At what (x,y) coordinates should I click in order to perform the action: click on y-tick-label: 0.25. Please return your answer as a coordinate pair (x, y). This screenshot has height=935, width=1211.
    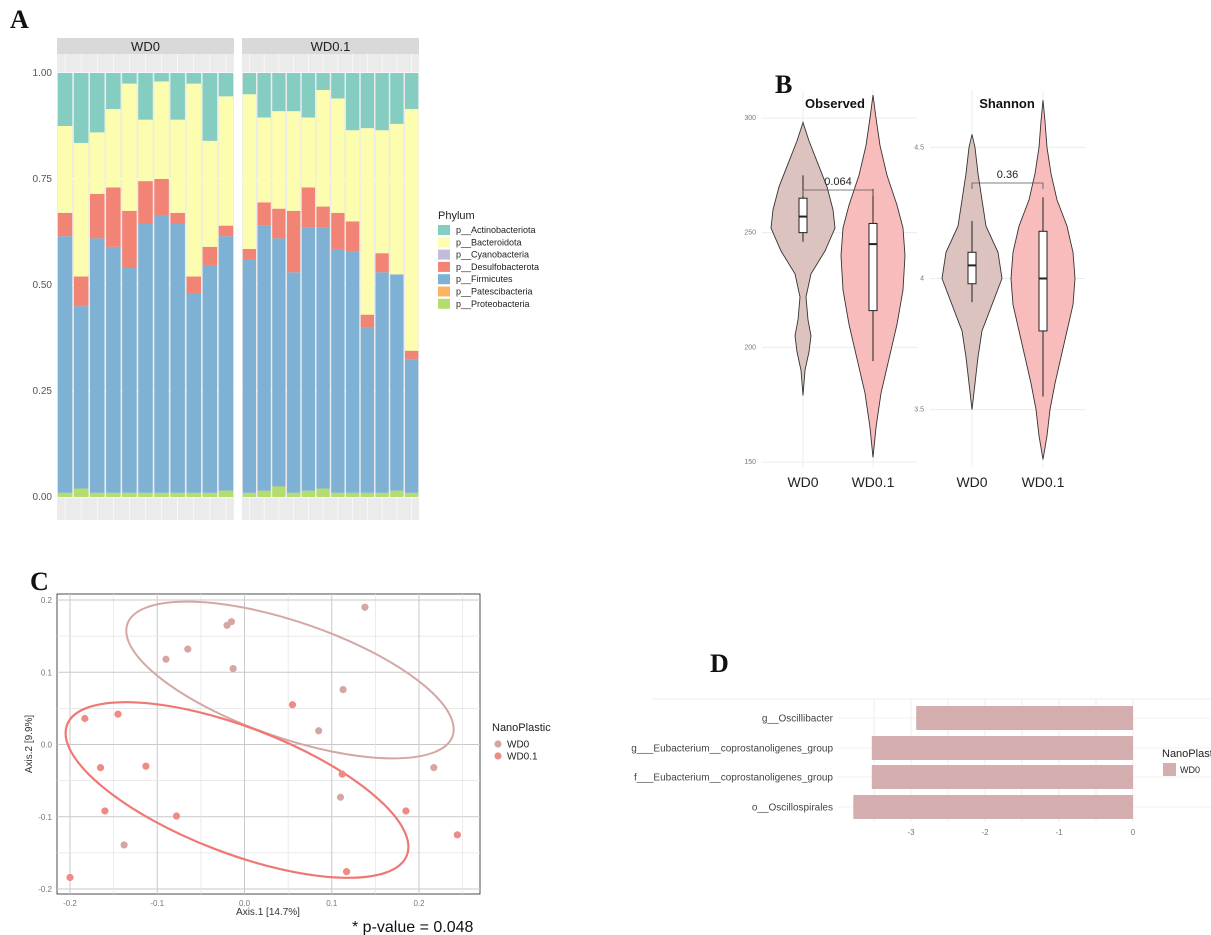
    Looking at the image, I should click on (43, 391).